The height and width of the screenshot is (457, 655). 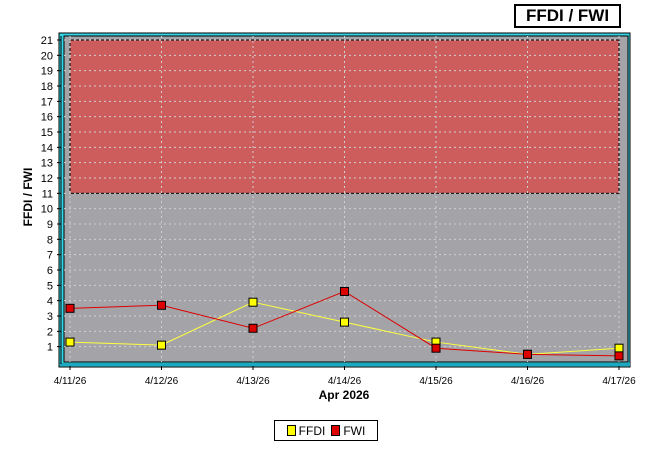 I want to click on y-tick-label: 20, so click(x=47, y=56).